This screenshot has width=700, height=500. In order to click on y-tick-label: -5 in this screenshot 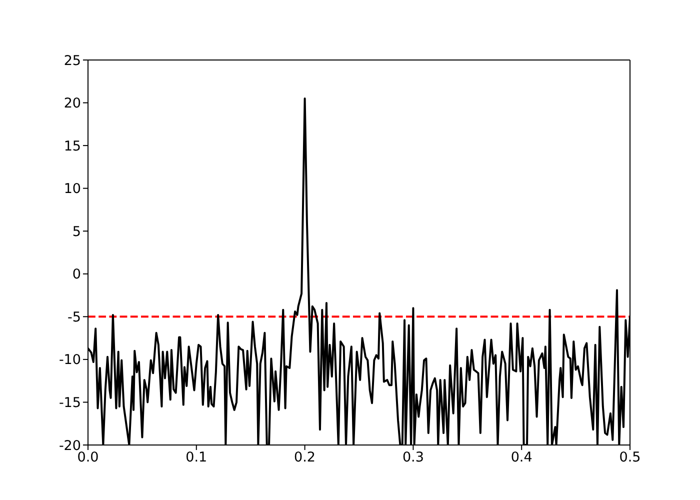, I will do `click(74, 317)`.